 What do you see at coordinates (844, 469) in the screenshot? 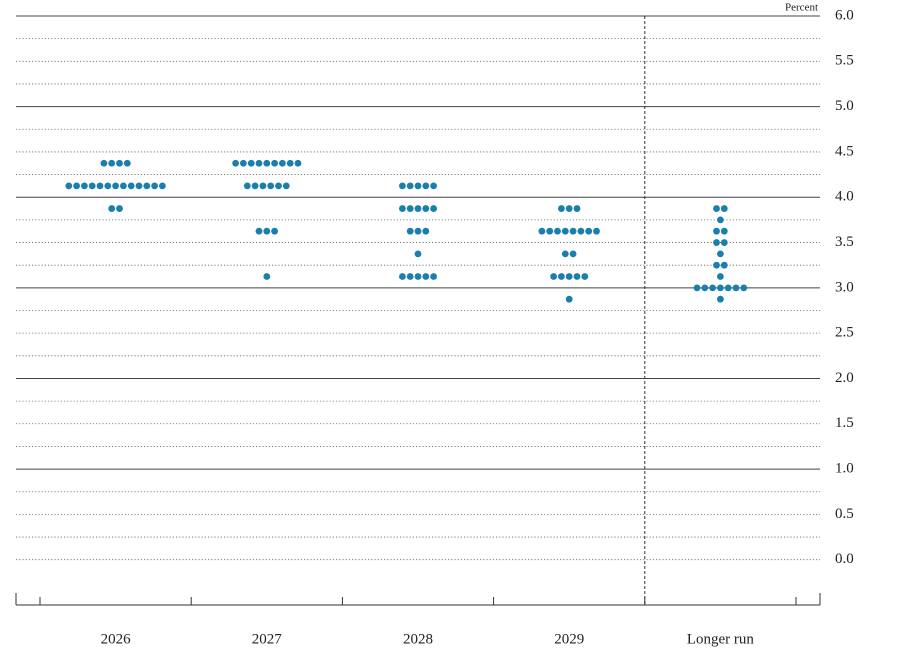
I see `y-tick-label: 1.0` at bounding box center [844, 469].